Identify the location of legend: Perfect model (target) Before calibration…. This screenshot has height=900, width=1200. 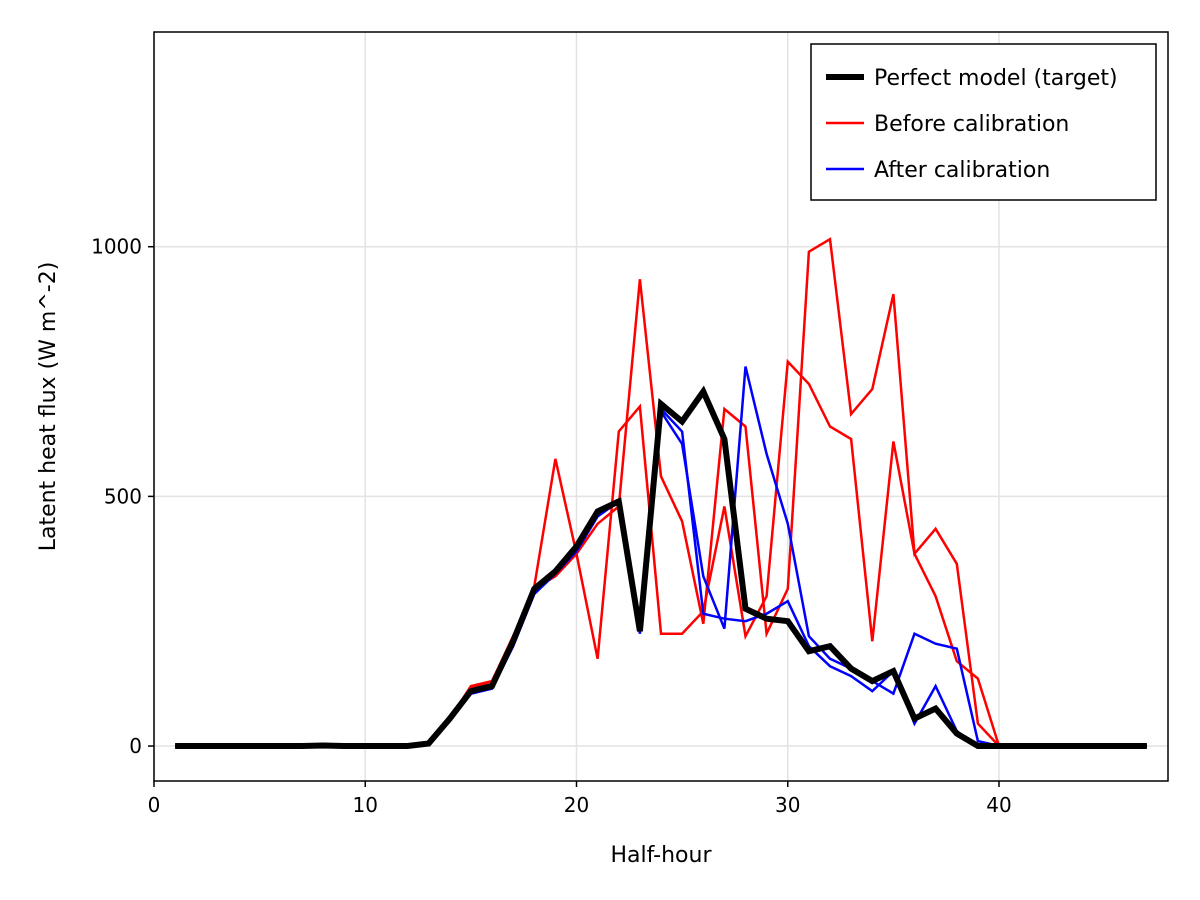
(983, 122).